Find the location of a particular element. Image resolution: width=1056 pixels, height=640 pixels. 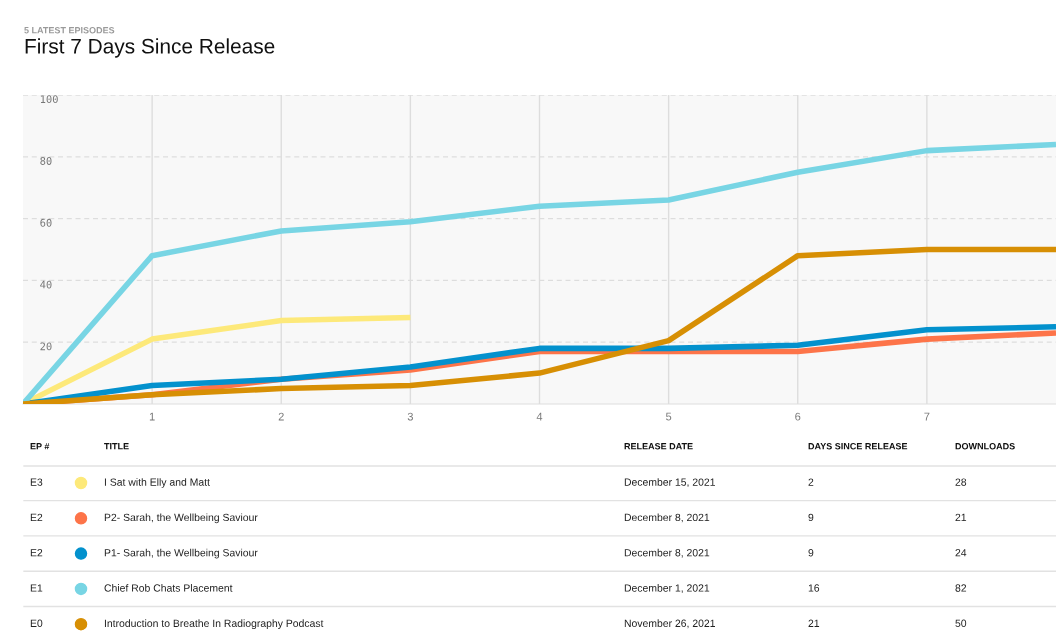

text: DOWNLOADS is located at coordinates (985, 446).